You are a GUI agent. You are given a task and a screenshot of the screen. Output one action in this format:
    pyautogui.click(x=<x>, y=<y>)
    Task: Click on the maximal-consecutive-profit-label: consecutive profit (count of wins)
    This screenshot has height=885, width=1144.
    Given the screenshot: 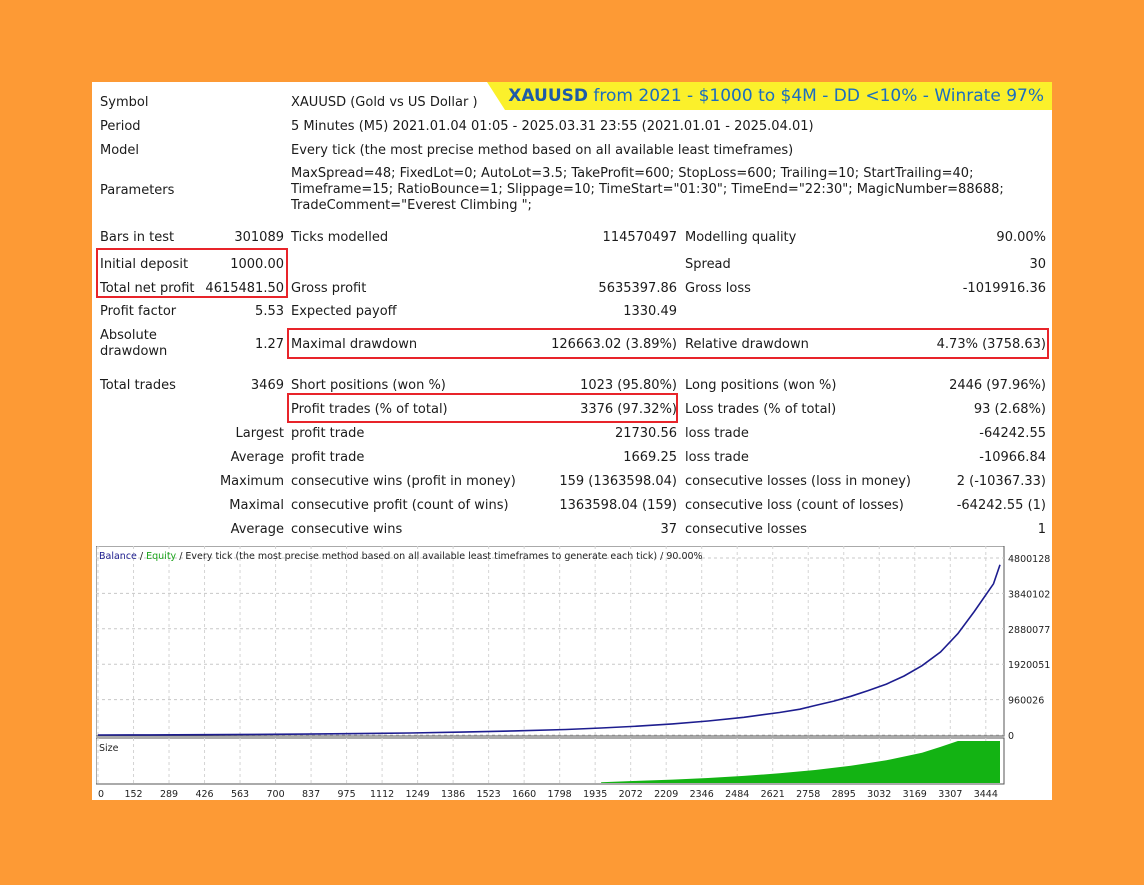 What is the action you would take?
    pyautogui.click(x=400, y=505)
    